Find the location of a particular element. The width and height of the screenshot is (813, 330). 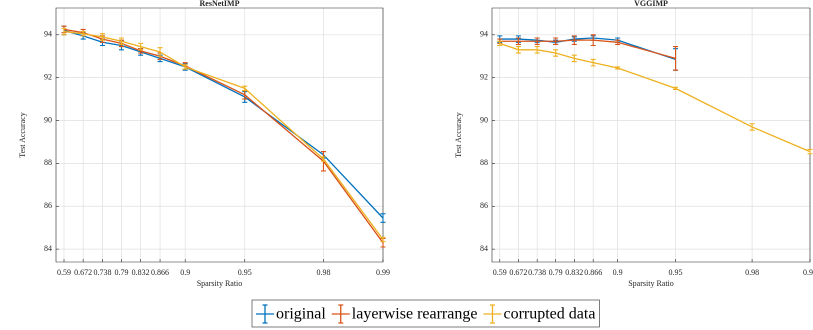

legend-box is located at coordinates (425, 313).